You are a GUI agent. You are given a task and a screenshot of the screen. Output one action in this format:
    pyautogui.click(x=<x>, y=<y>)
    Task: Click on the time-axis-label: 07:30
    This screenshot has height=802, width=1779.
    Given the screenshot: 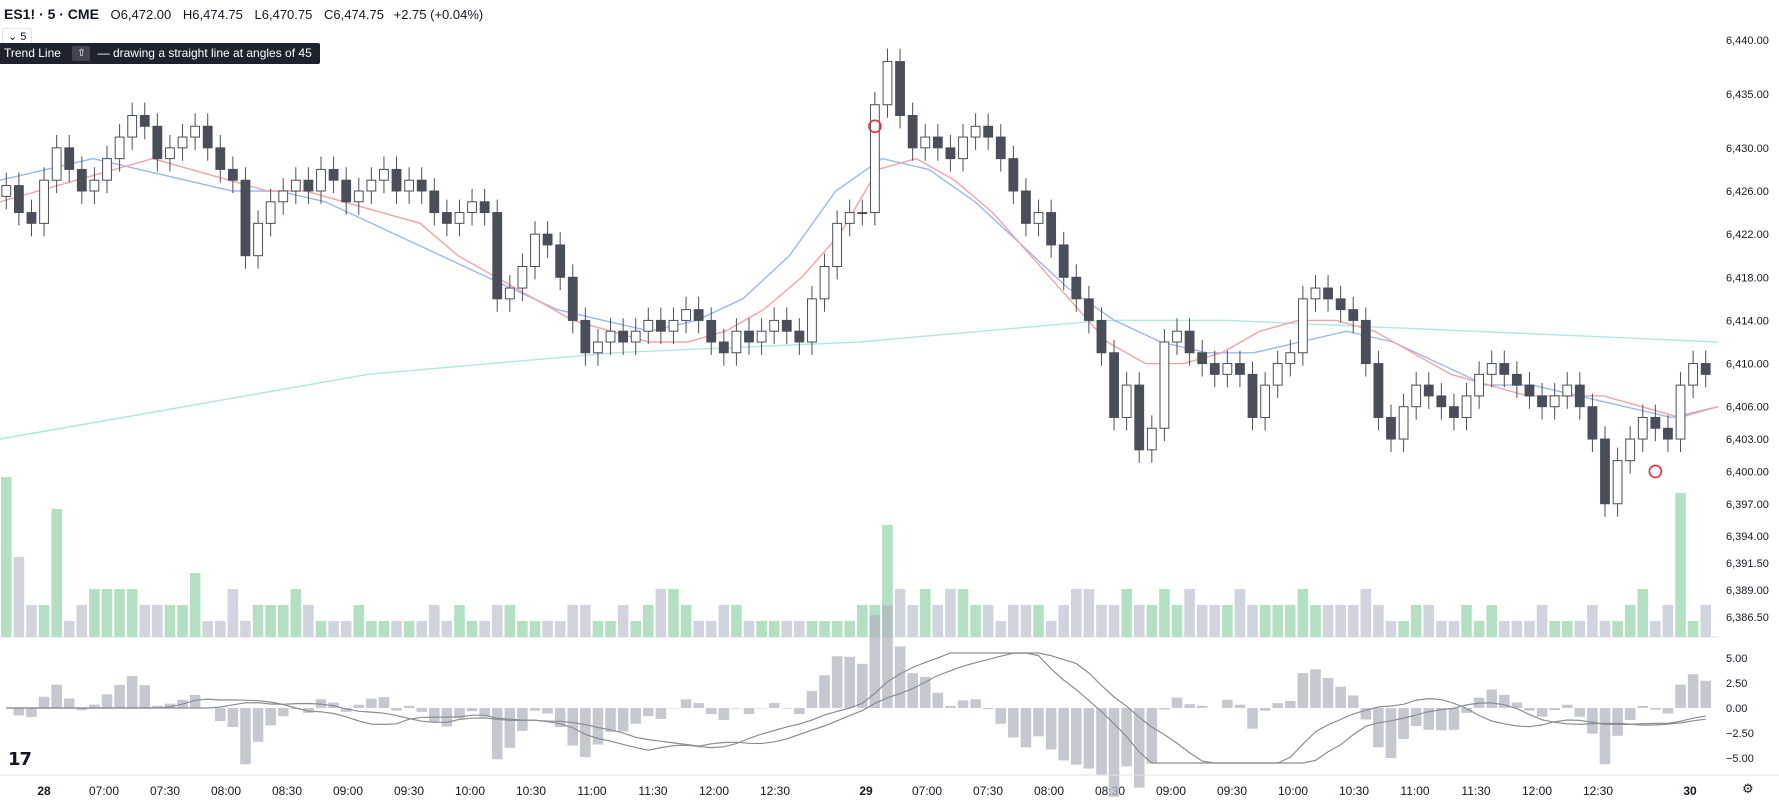 What is the action you would take?
    pyautogui.click(x=988, y=791)
    